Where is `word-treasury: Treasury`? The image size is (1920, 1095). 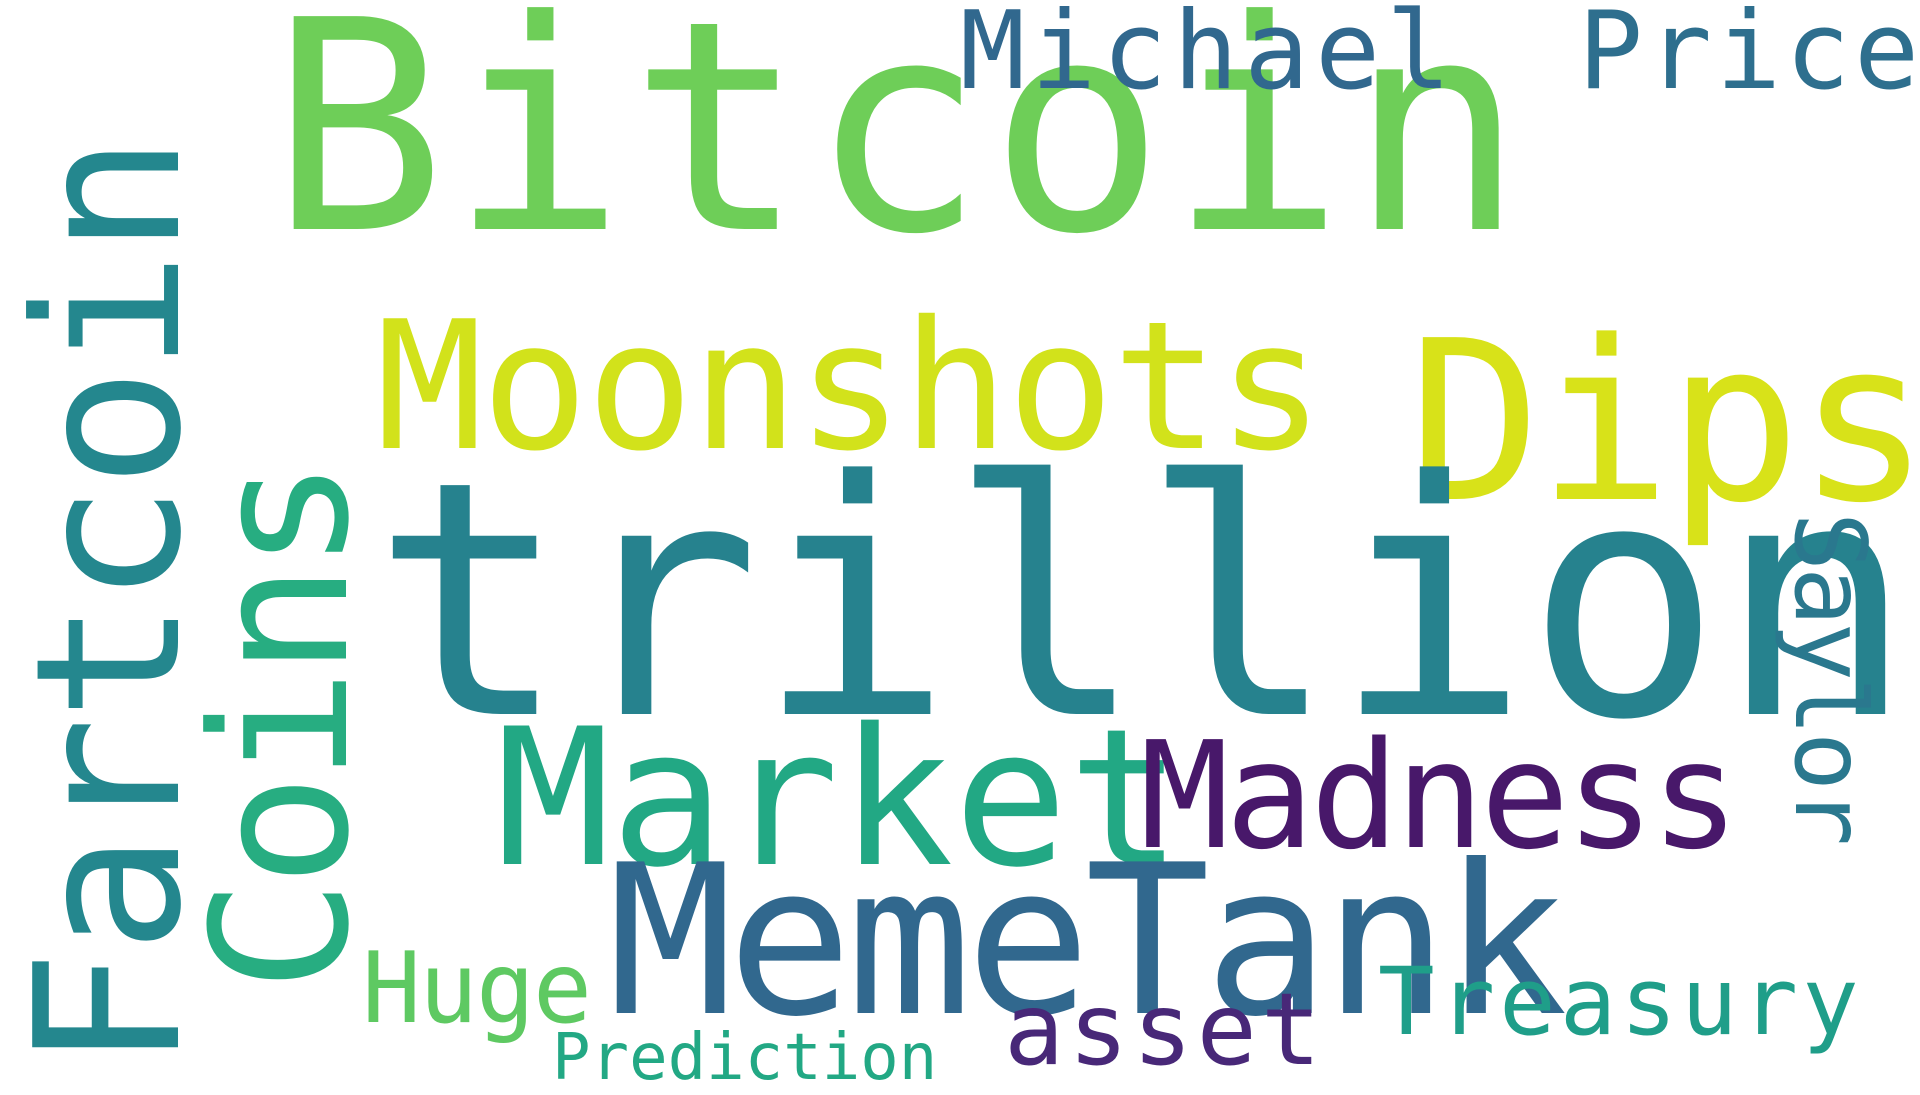 word-treasury: Treasury is located at coordinates (1620, 1002).